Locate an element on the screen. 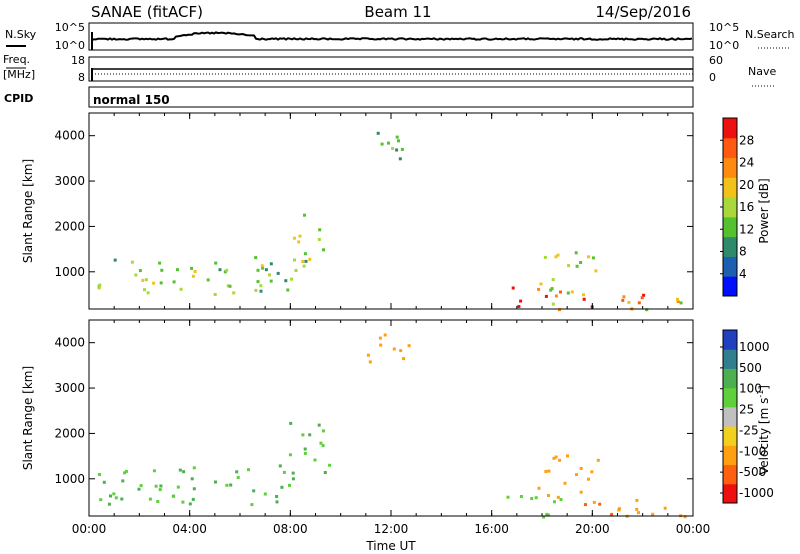 This screenshot has height=554, width=800. y-tick-label: 1000 is located at coordinates (69, 272).